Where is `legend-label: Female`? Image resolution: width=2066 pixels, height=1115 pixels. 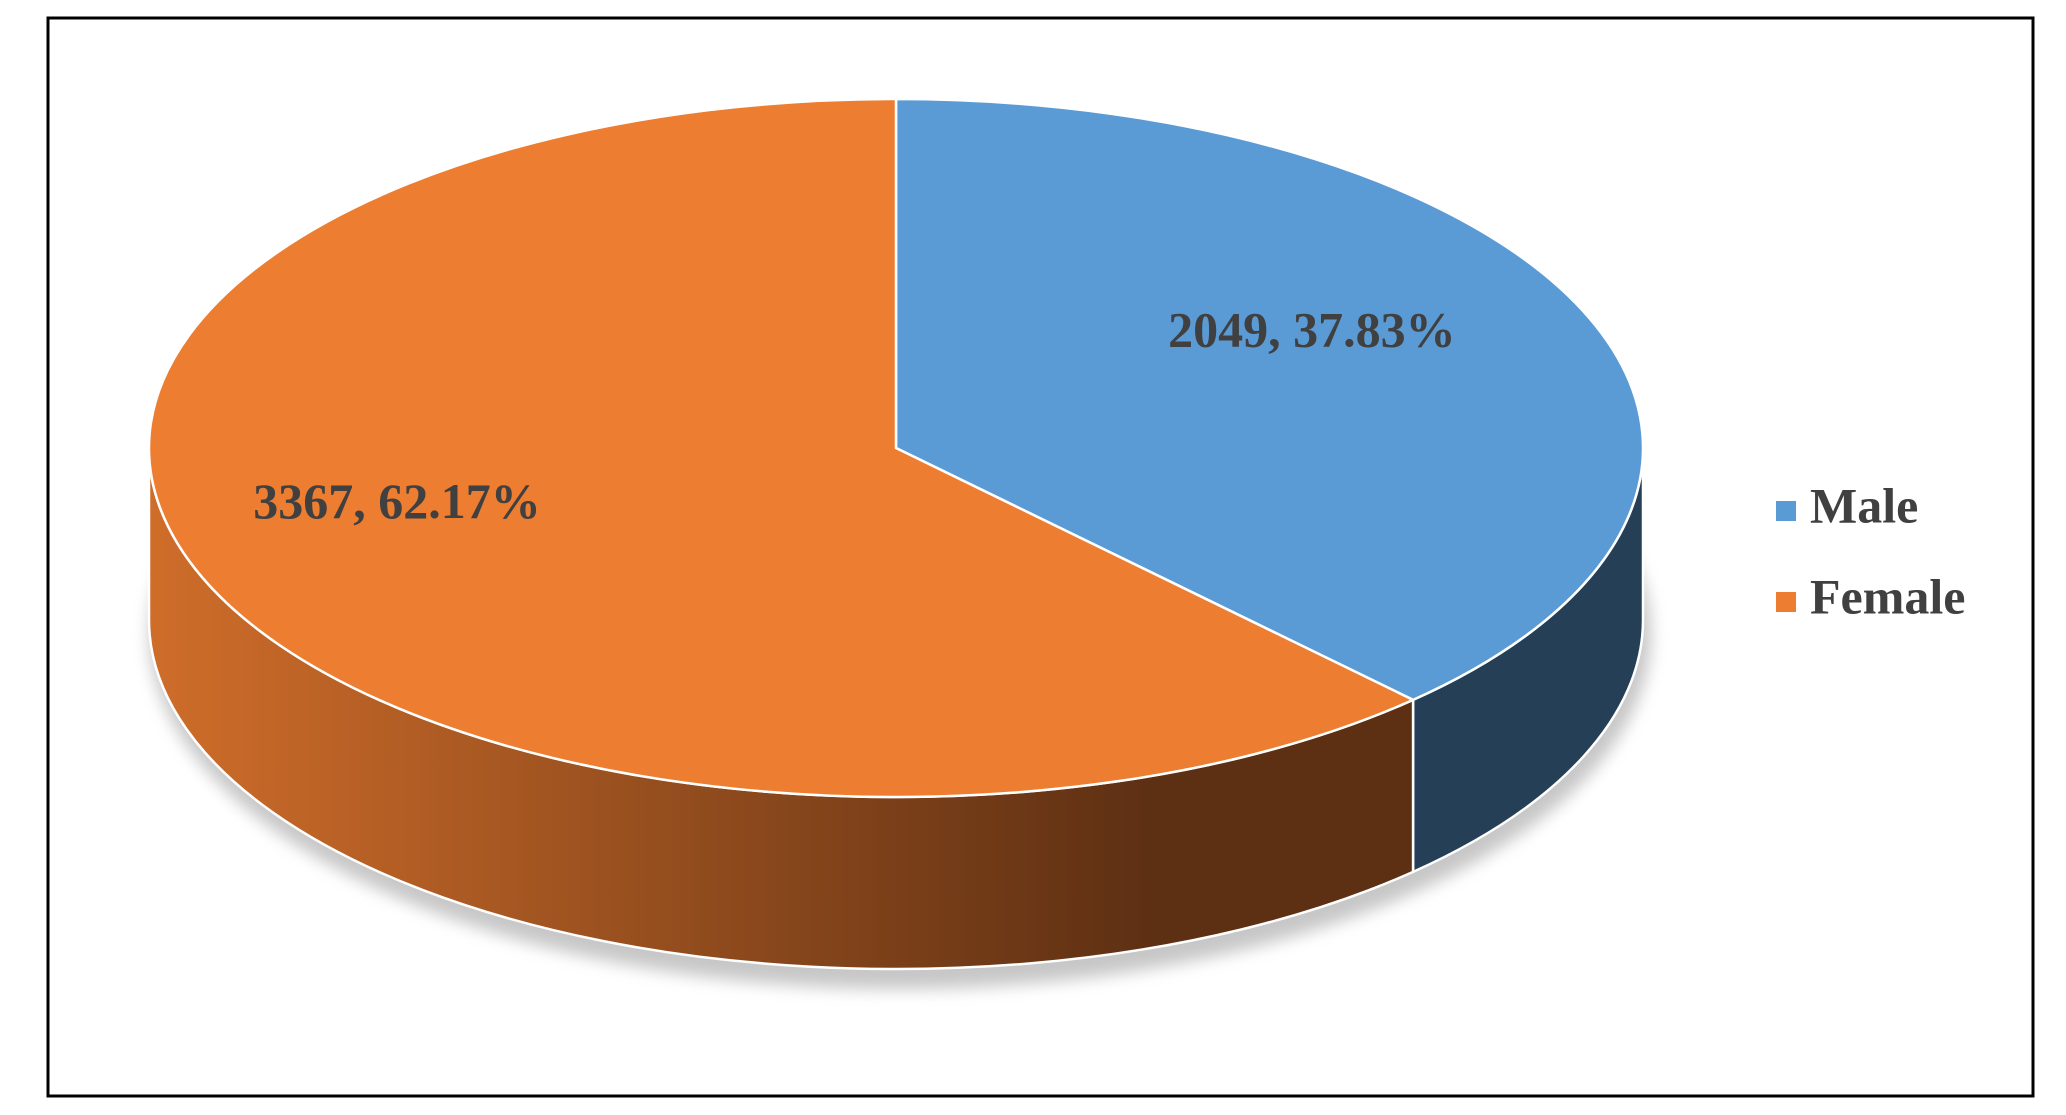 legend-label: Female is located at coordinates (1887, 596).